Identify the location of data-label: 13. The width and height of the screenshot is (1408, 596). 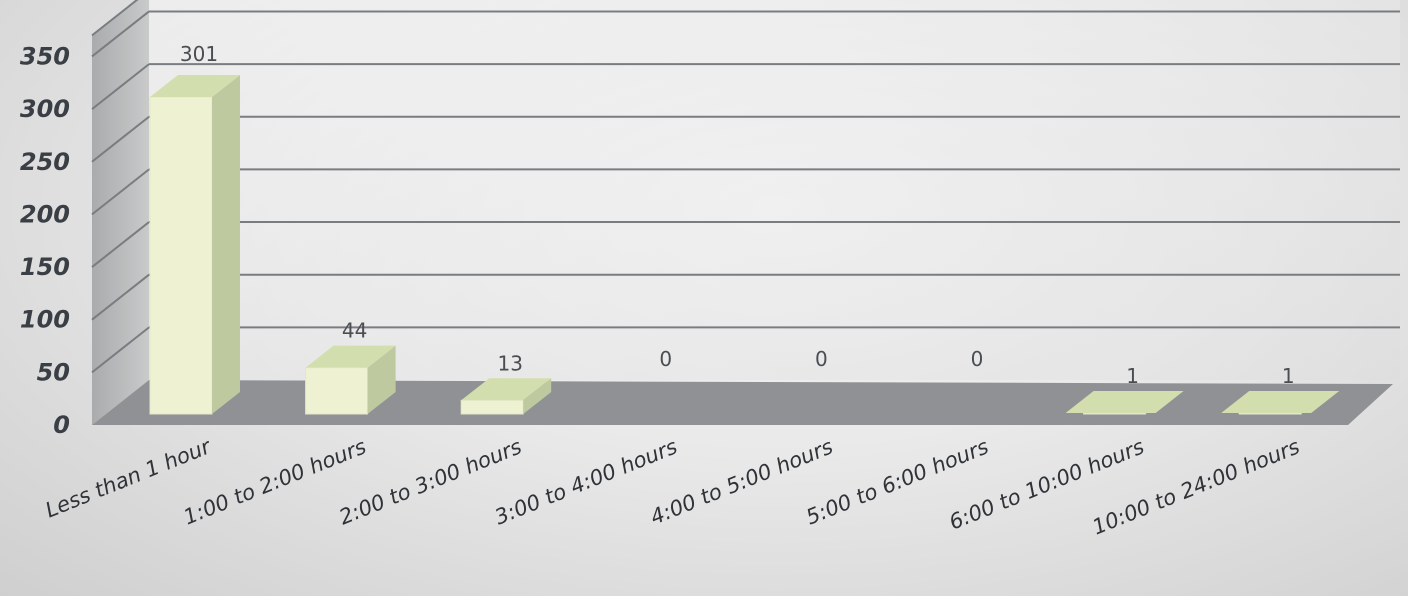
(509, 363).